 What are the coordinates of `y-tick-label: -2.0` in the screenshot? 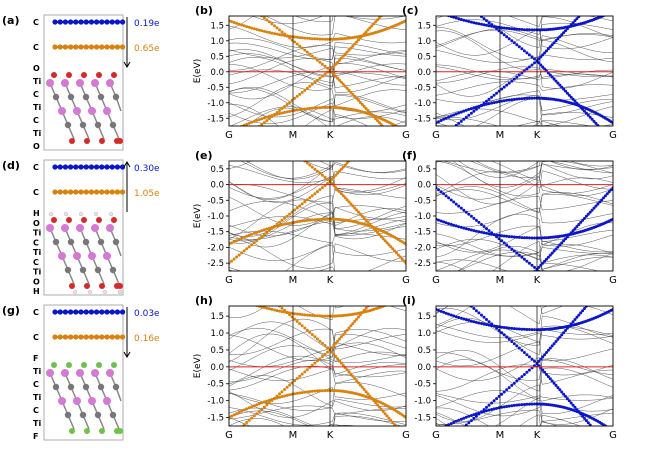 It's located at (215, 248).